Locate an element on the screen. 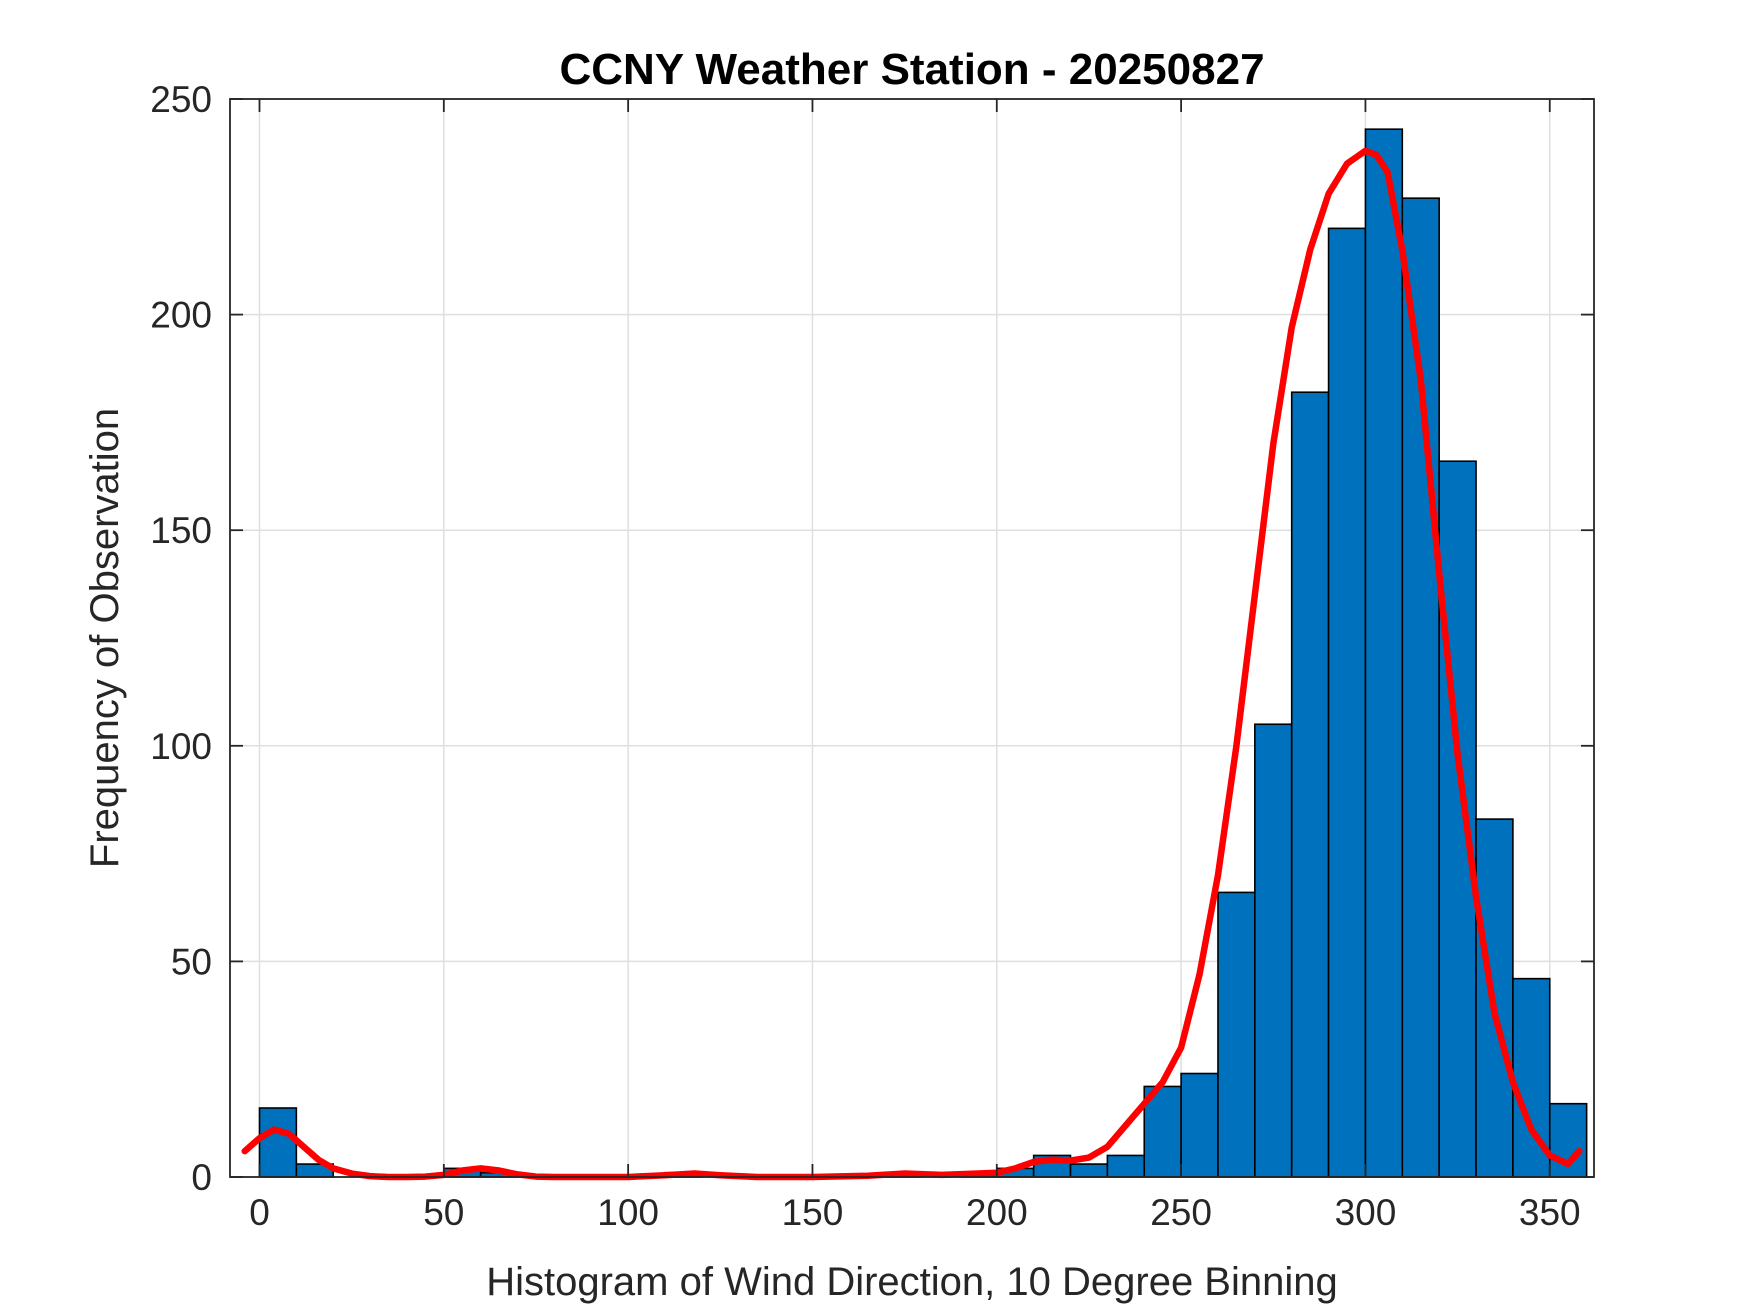 Image resolution: width=1750 pixels, height=1313 pixels. y-tick-labels: 0 50 100 150 200 250 is located at coordinates (181, 638).